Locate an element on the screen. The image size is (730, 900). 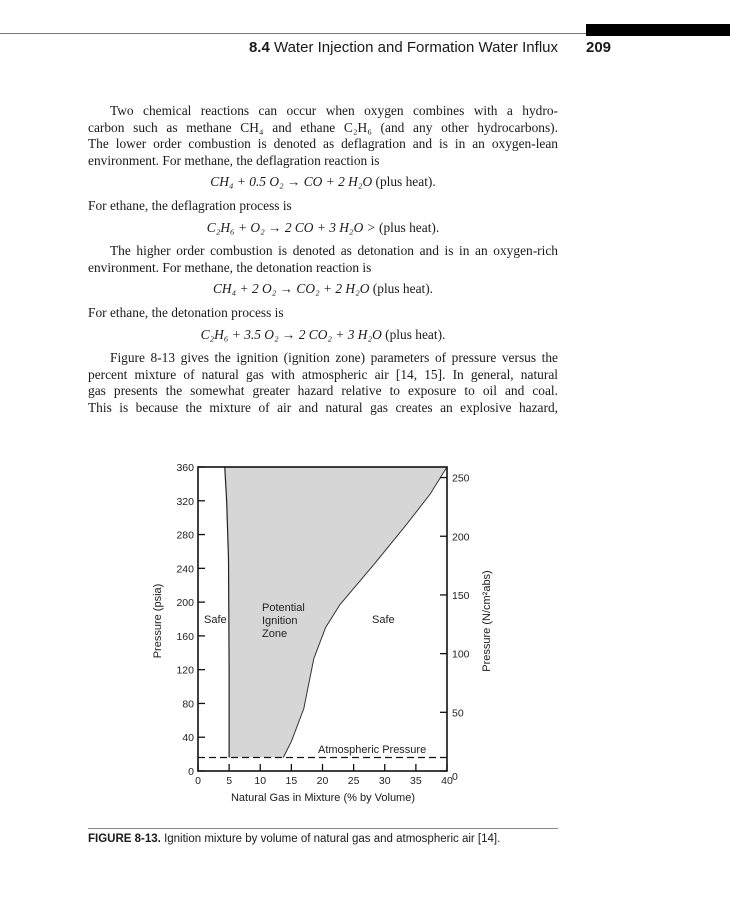
x-tick-label: 10 is located at coordinates (260, 781).